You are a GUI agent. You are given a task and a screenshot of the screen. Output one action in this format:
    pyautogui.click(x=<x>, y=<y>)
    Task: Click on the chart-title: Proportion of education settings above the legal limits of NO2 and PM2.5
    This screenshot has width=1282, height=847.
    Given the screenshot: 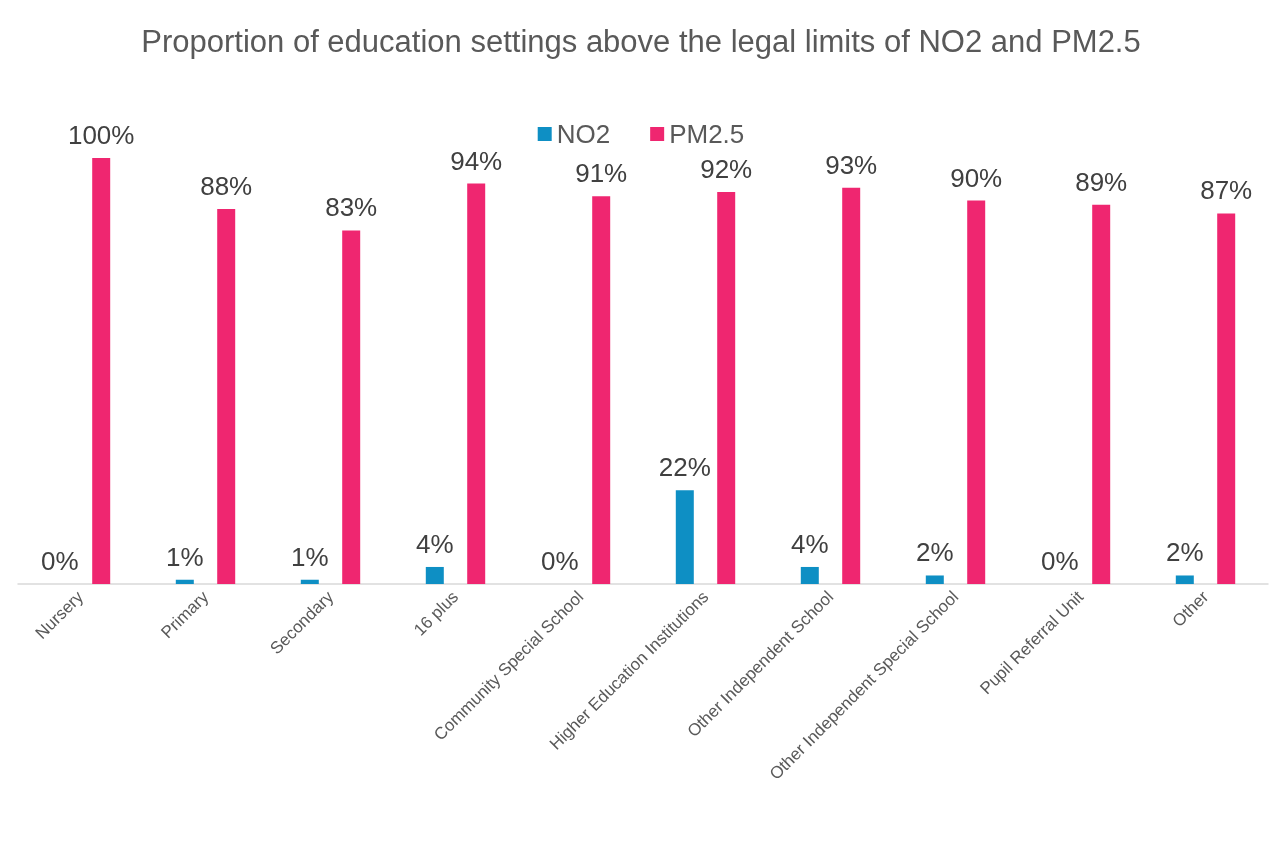 What is the action you would take?
    pyautogui.click(x=641, y=41)
    